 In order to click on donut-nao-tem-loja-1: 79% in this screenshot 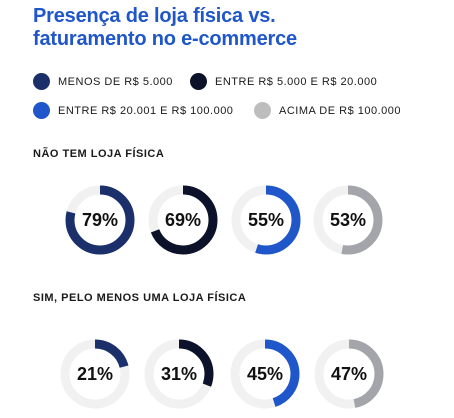, I will do `click(100, 220)`.